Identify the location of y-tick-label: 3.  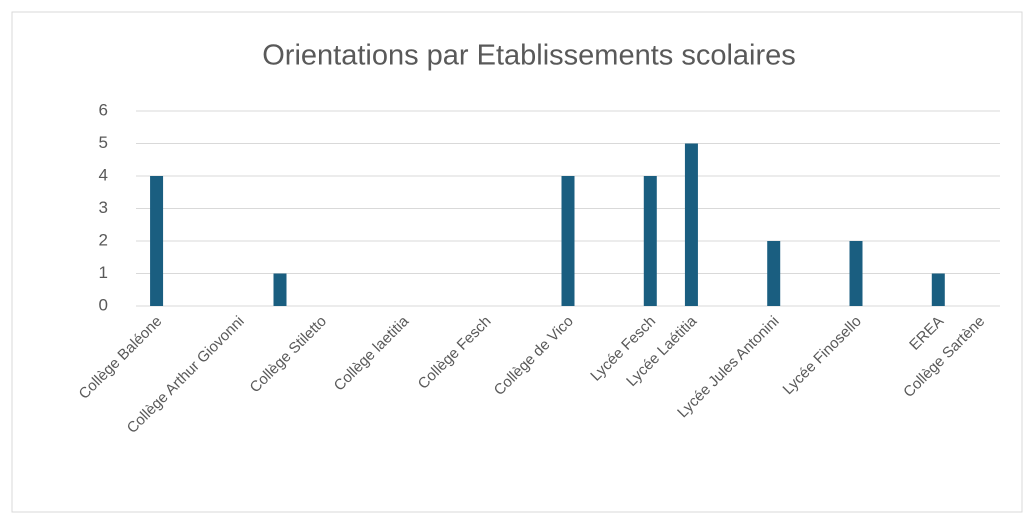
(103, 207).